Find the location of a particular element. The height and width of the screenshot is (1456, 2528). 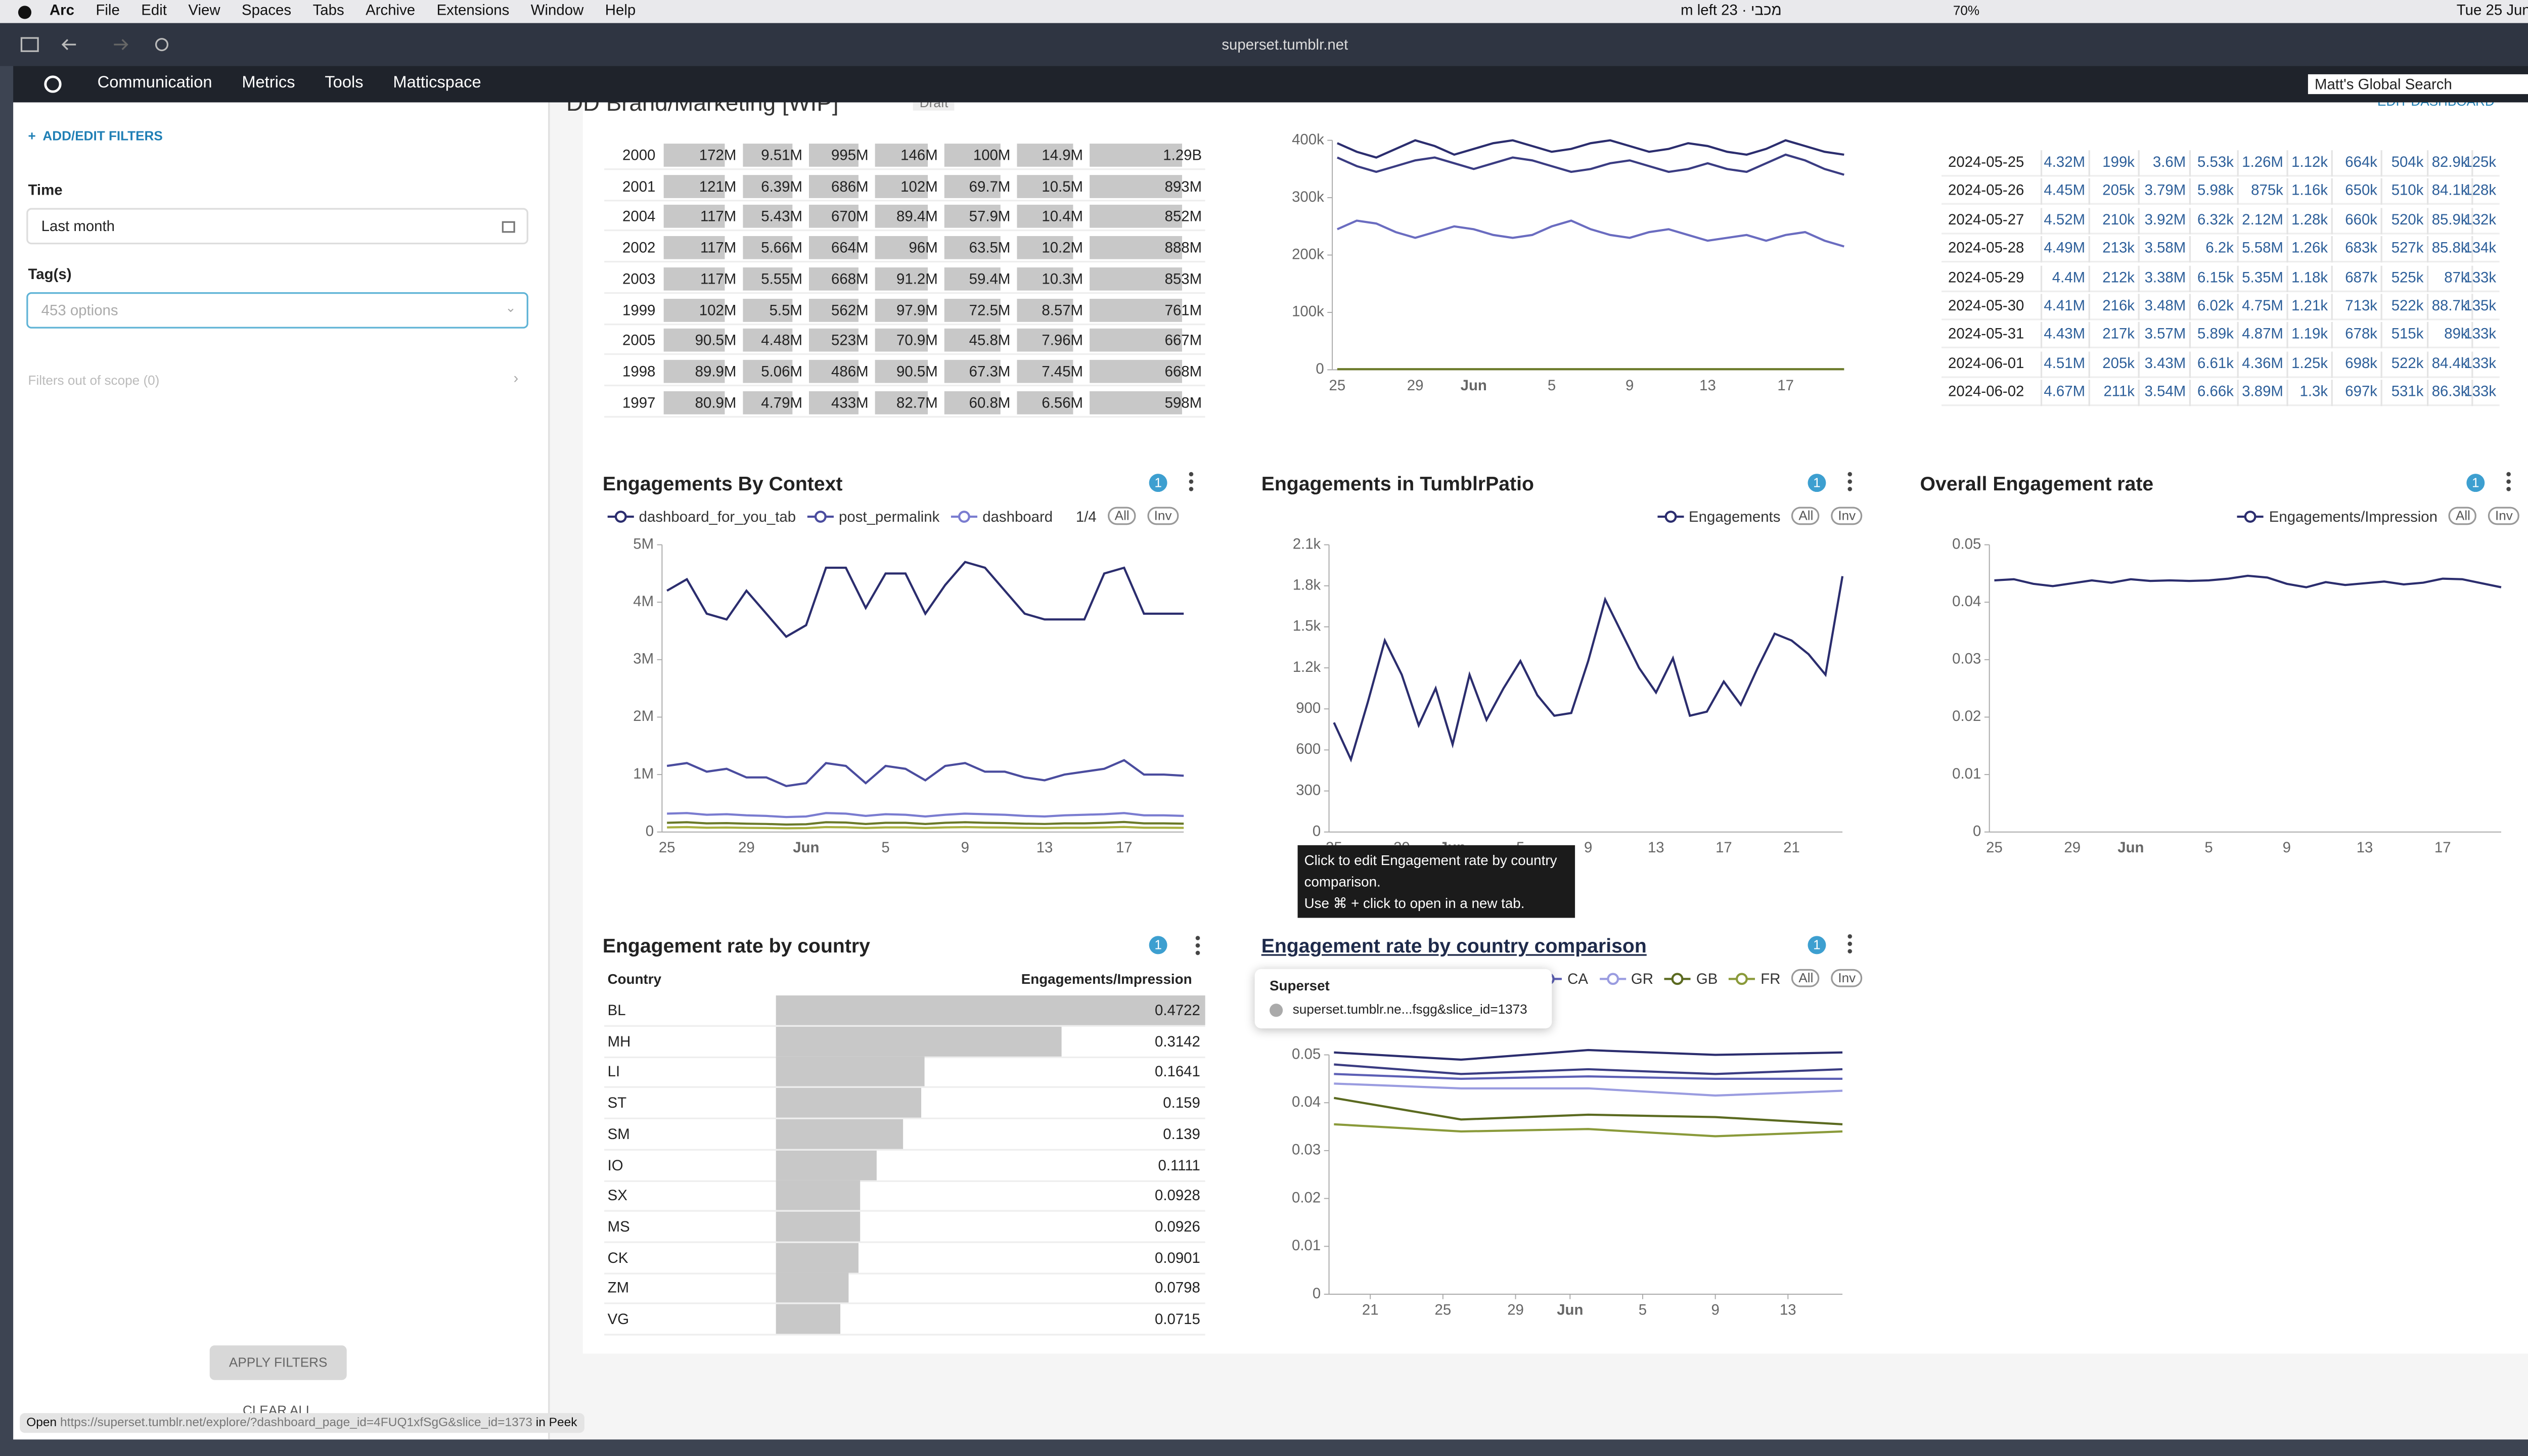

nav-item: Metrics is located at coordinates (269, 83).